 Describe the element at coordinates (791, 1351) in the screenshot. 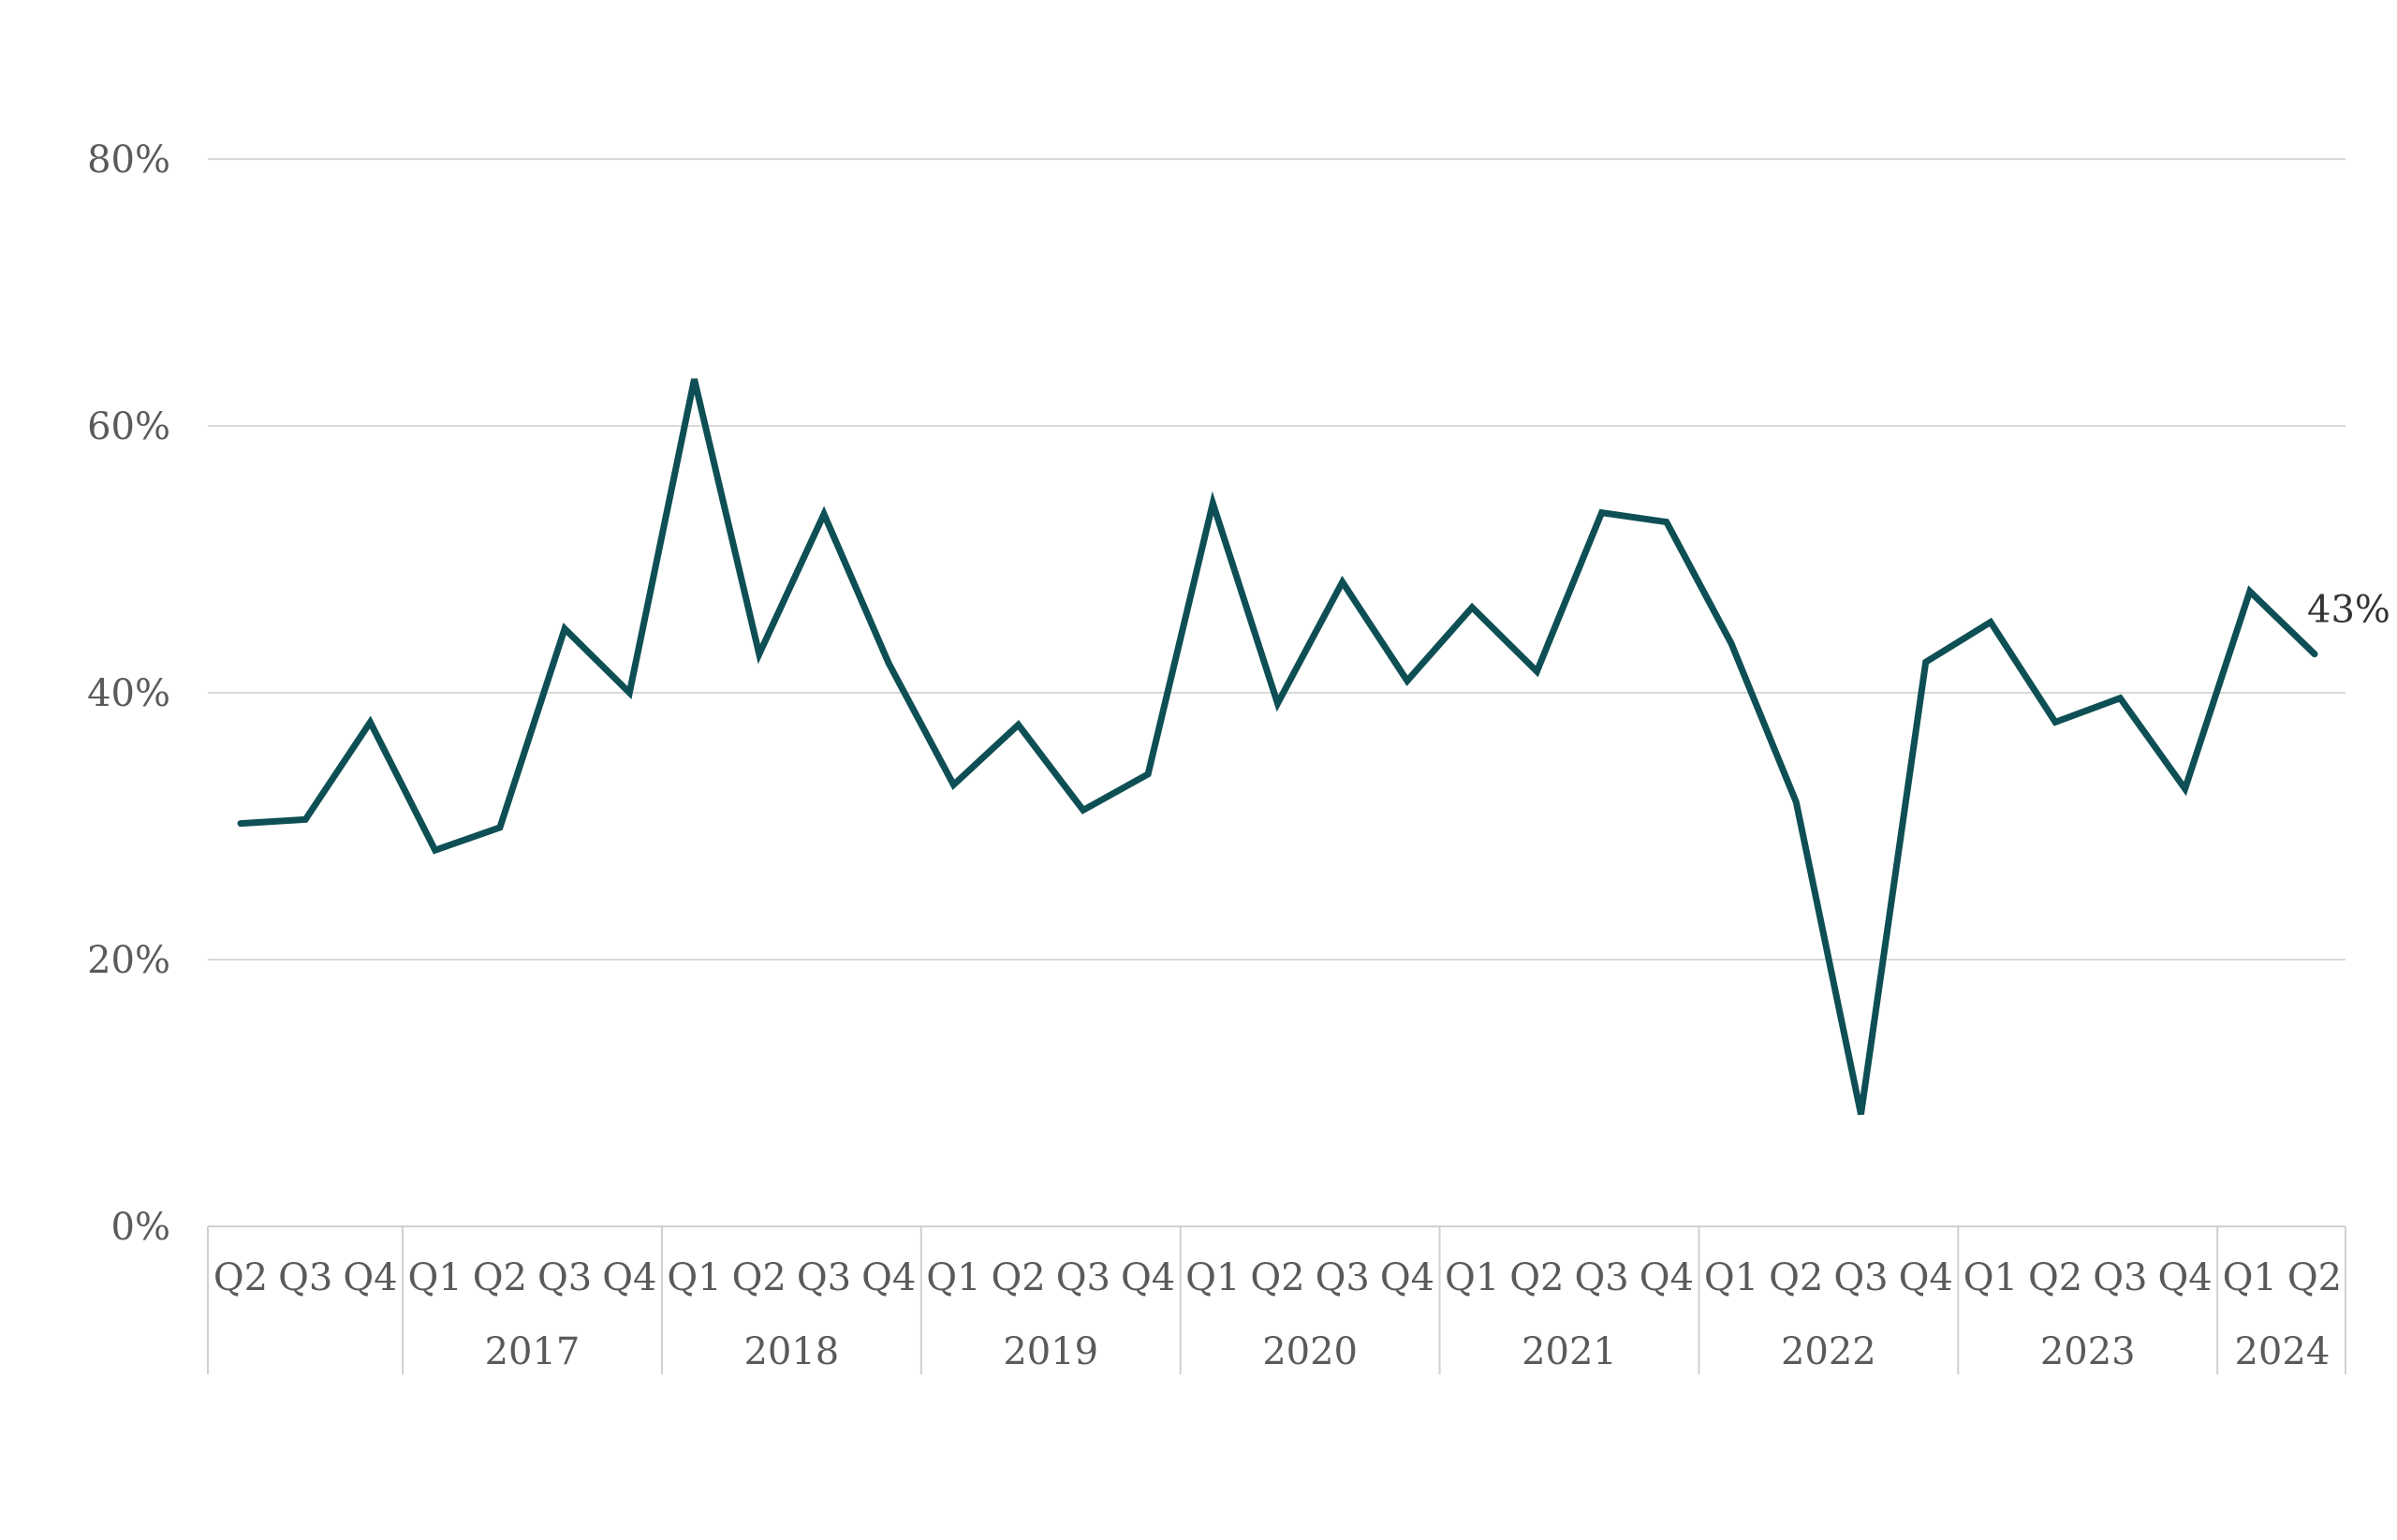

I see `x-tick-label-year: 2018` at that location.